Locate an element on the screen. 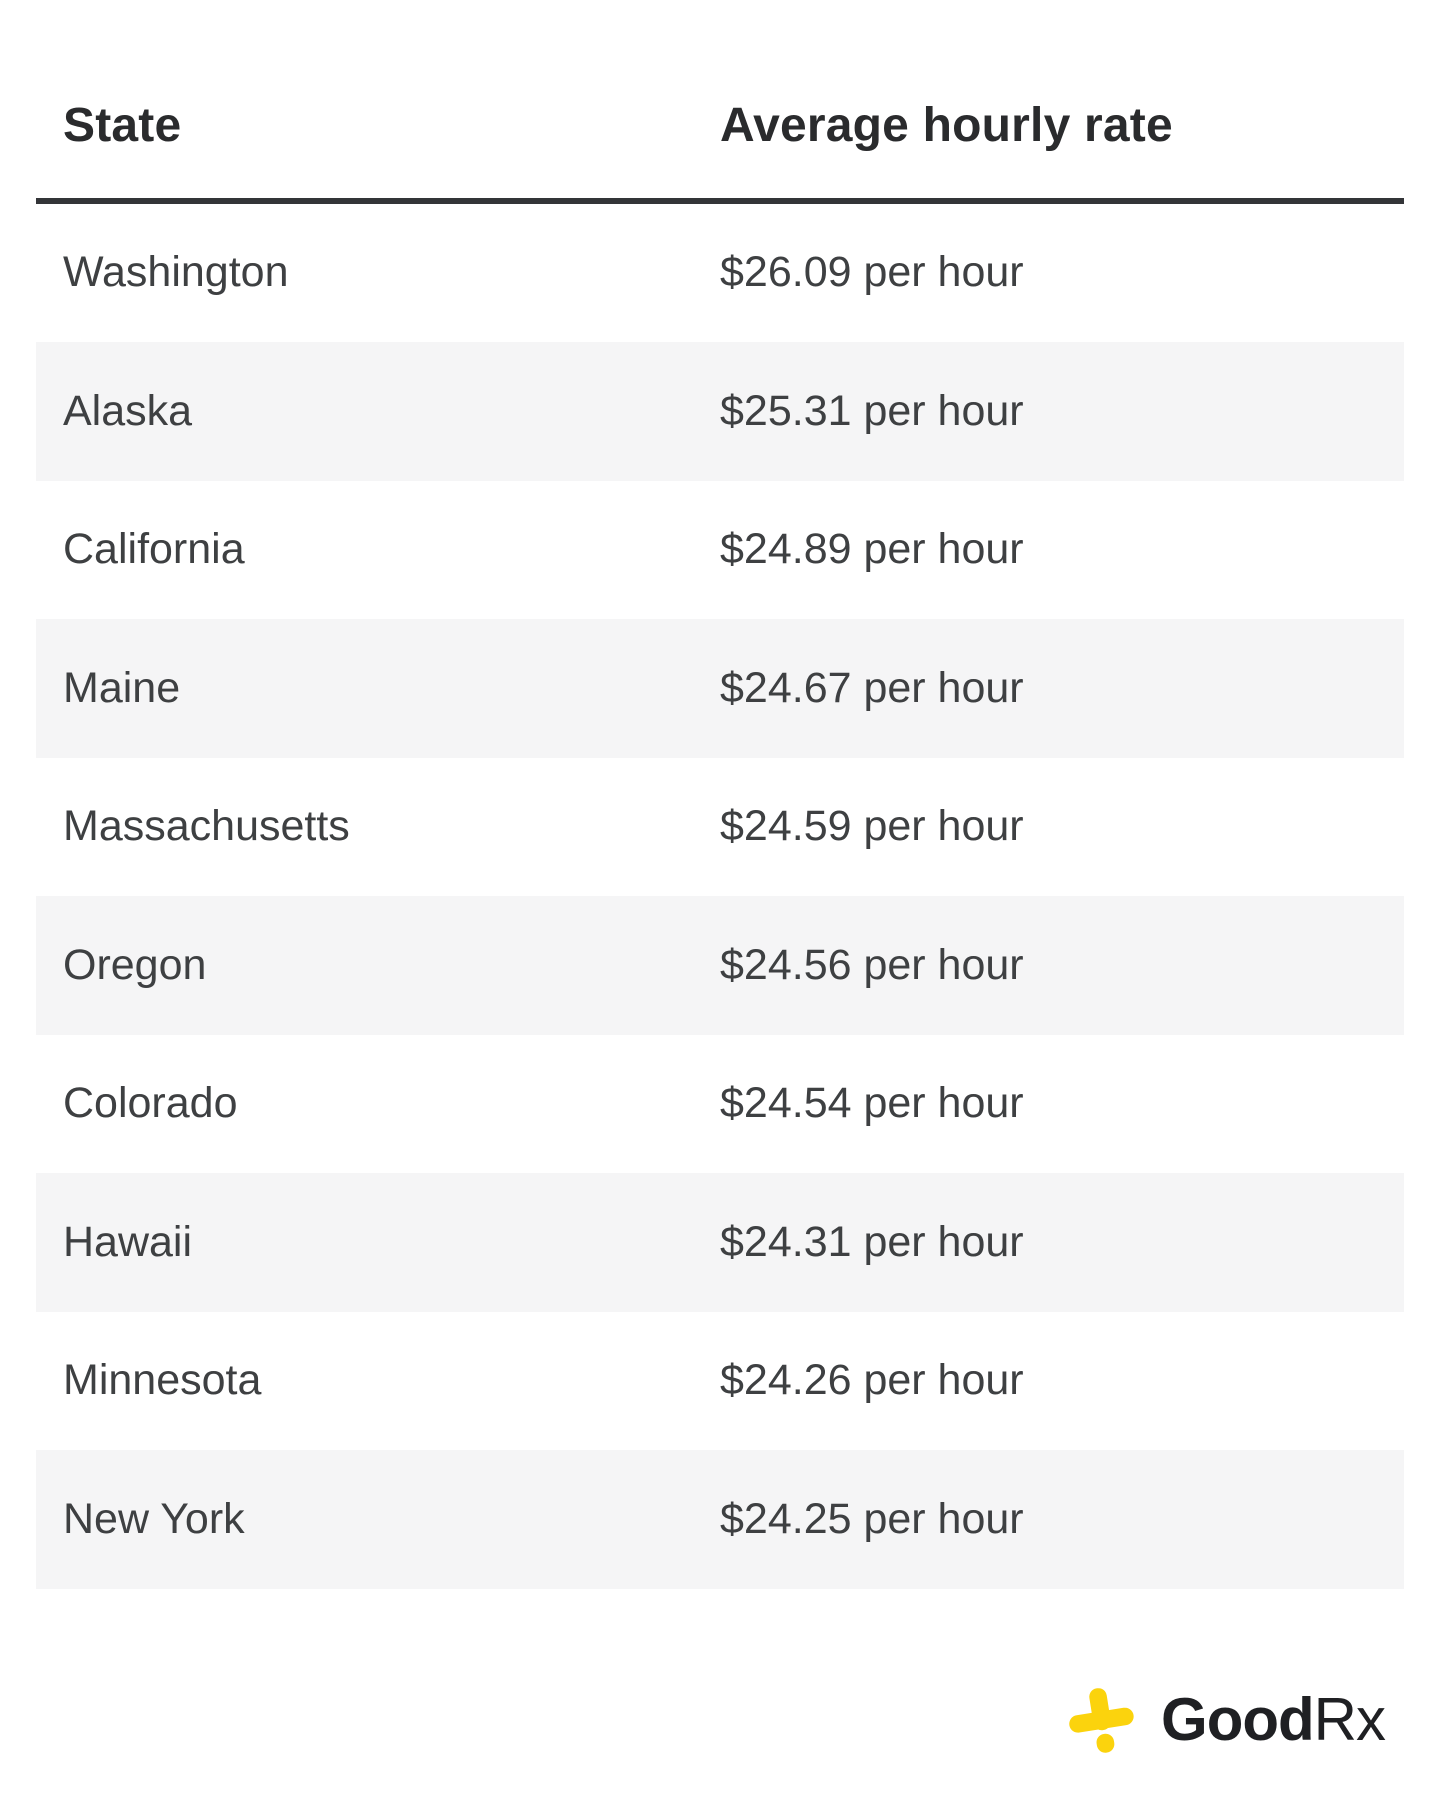 This screenshot has height=1809, width=1440. table-header-row: State Average hourly rate is located at coordinates (720, 102).